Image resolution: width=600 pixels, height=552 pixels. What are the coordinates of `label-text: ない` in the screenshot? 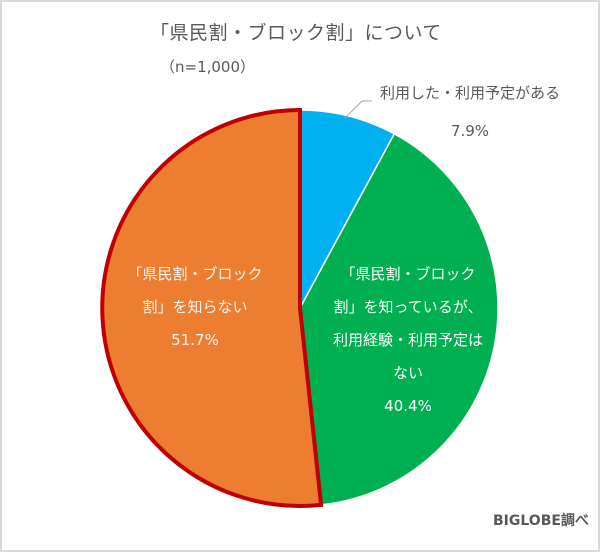 It's located at (407, 373).